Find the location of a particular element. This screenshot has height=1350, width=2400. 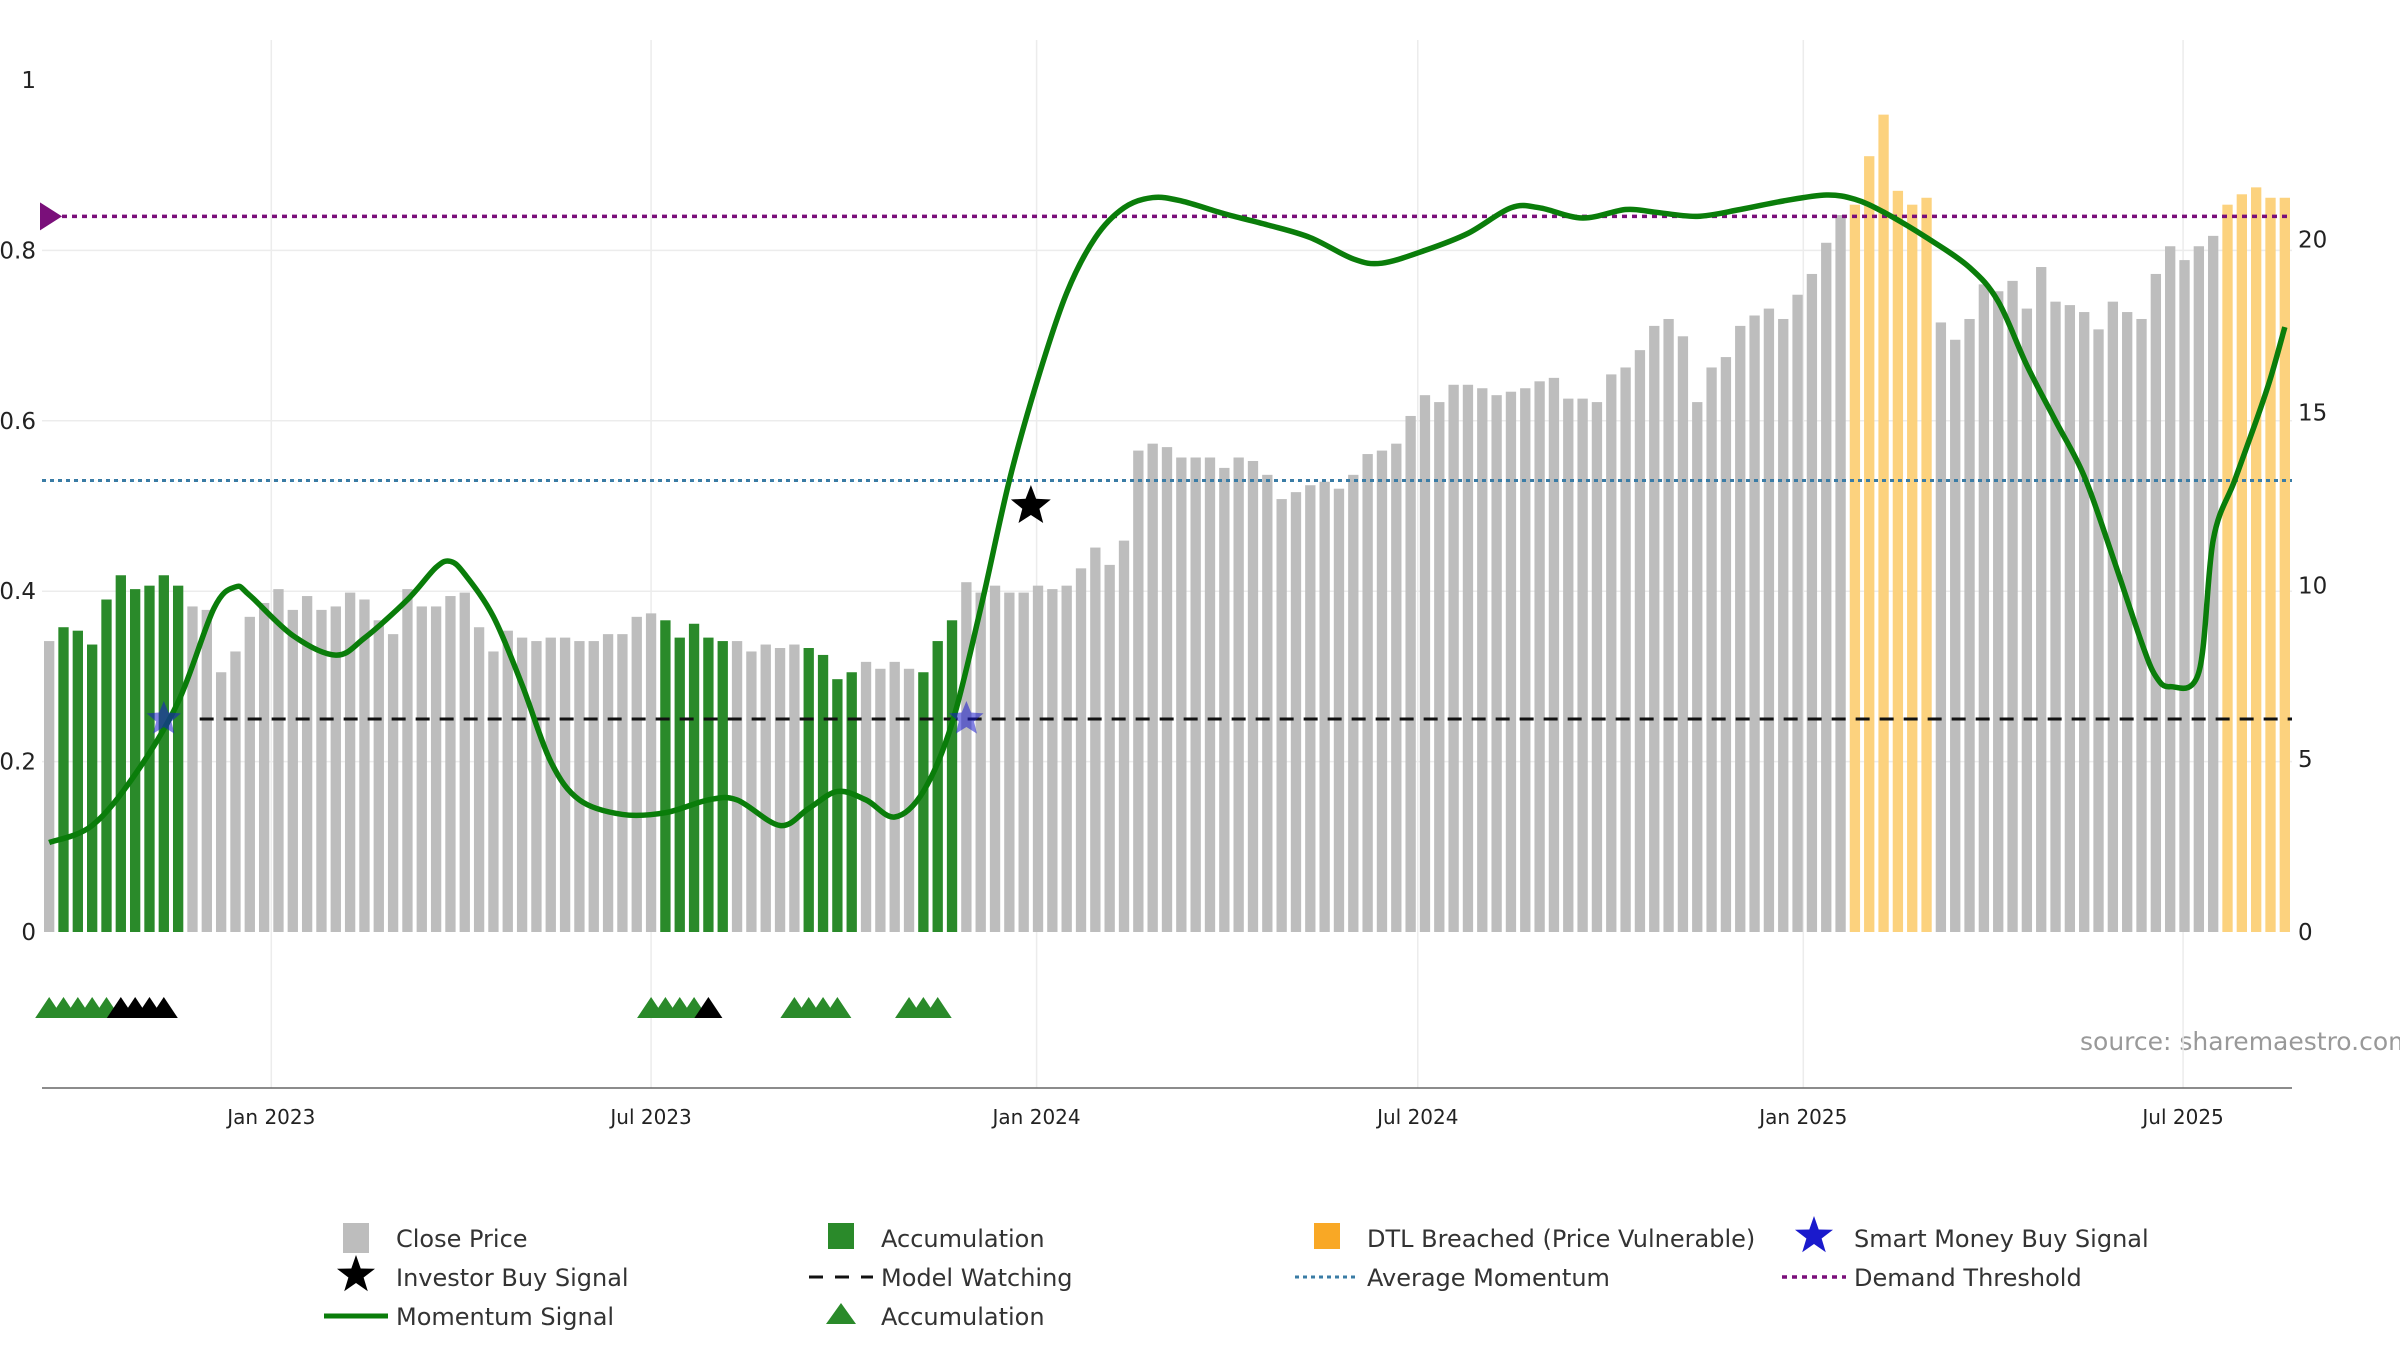

legend-item: Smart Money Buy Signal is located at coordinates (1972, 1234).